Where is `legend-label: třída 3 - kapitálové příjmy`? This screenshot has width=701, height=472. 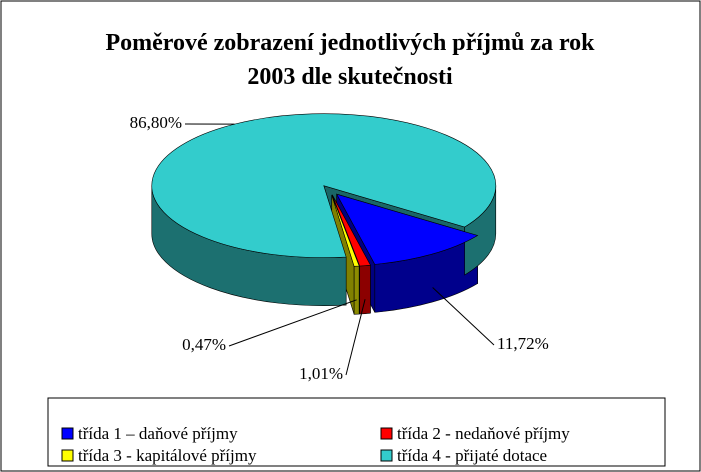
legend-label: třída 3 - kapitálové příjmy is located at coordinates (167, 455).